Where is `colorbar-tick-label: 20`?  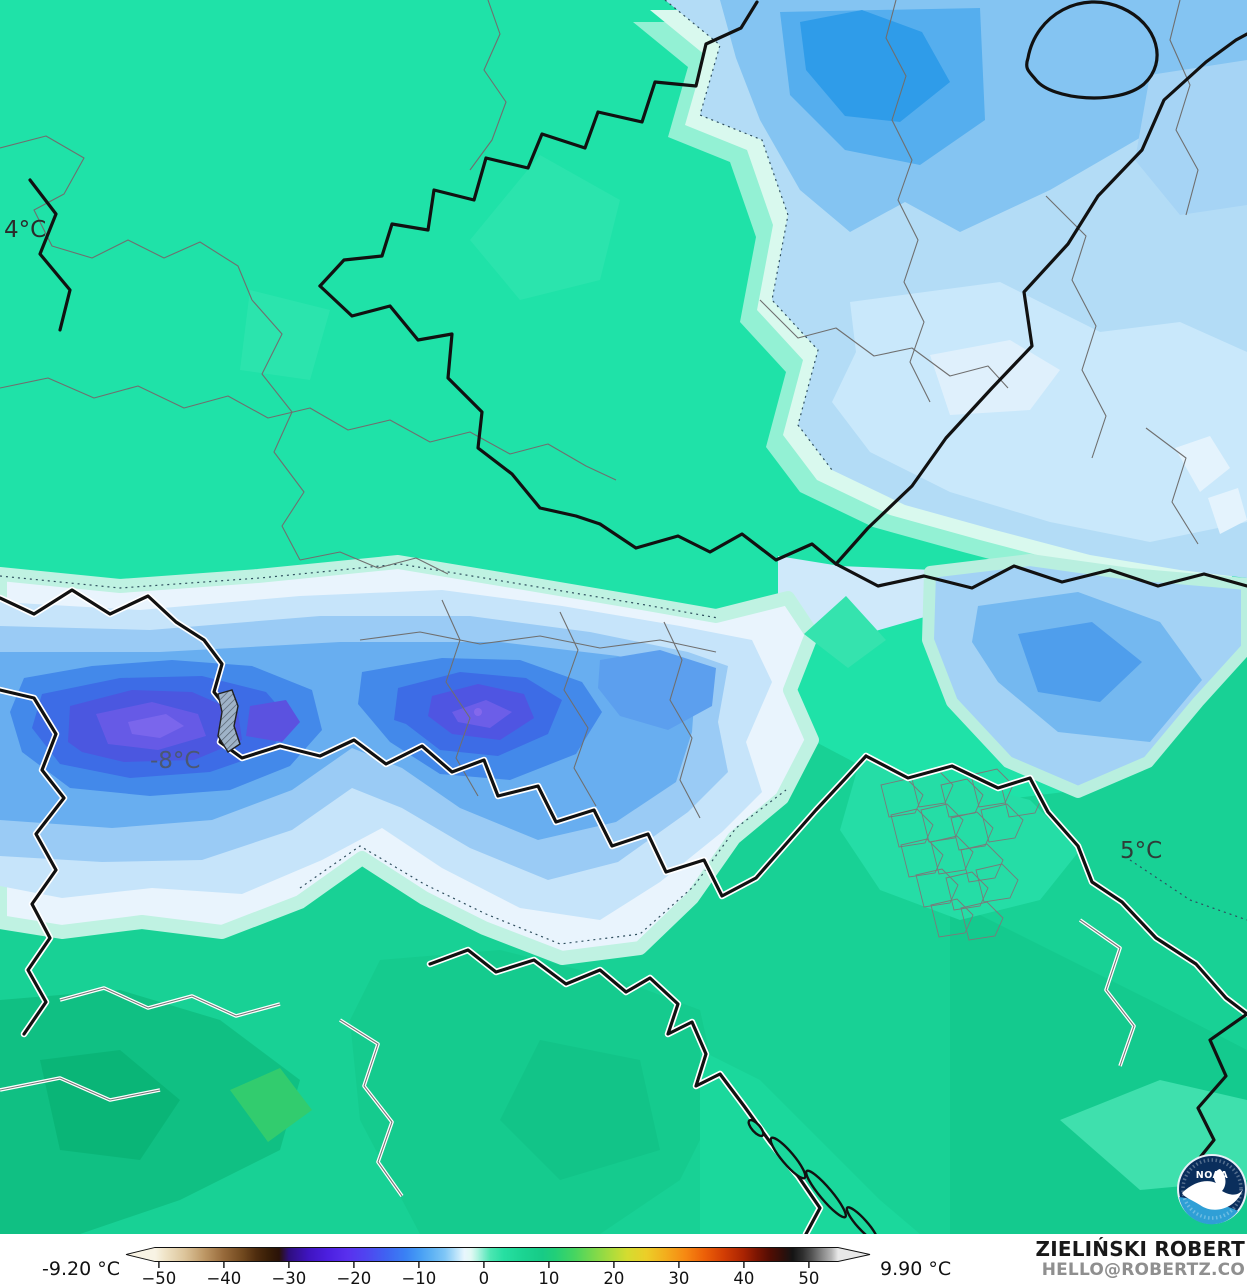
colorbar-tick-label: 20 is located at coordinates (613, 1278).